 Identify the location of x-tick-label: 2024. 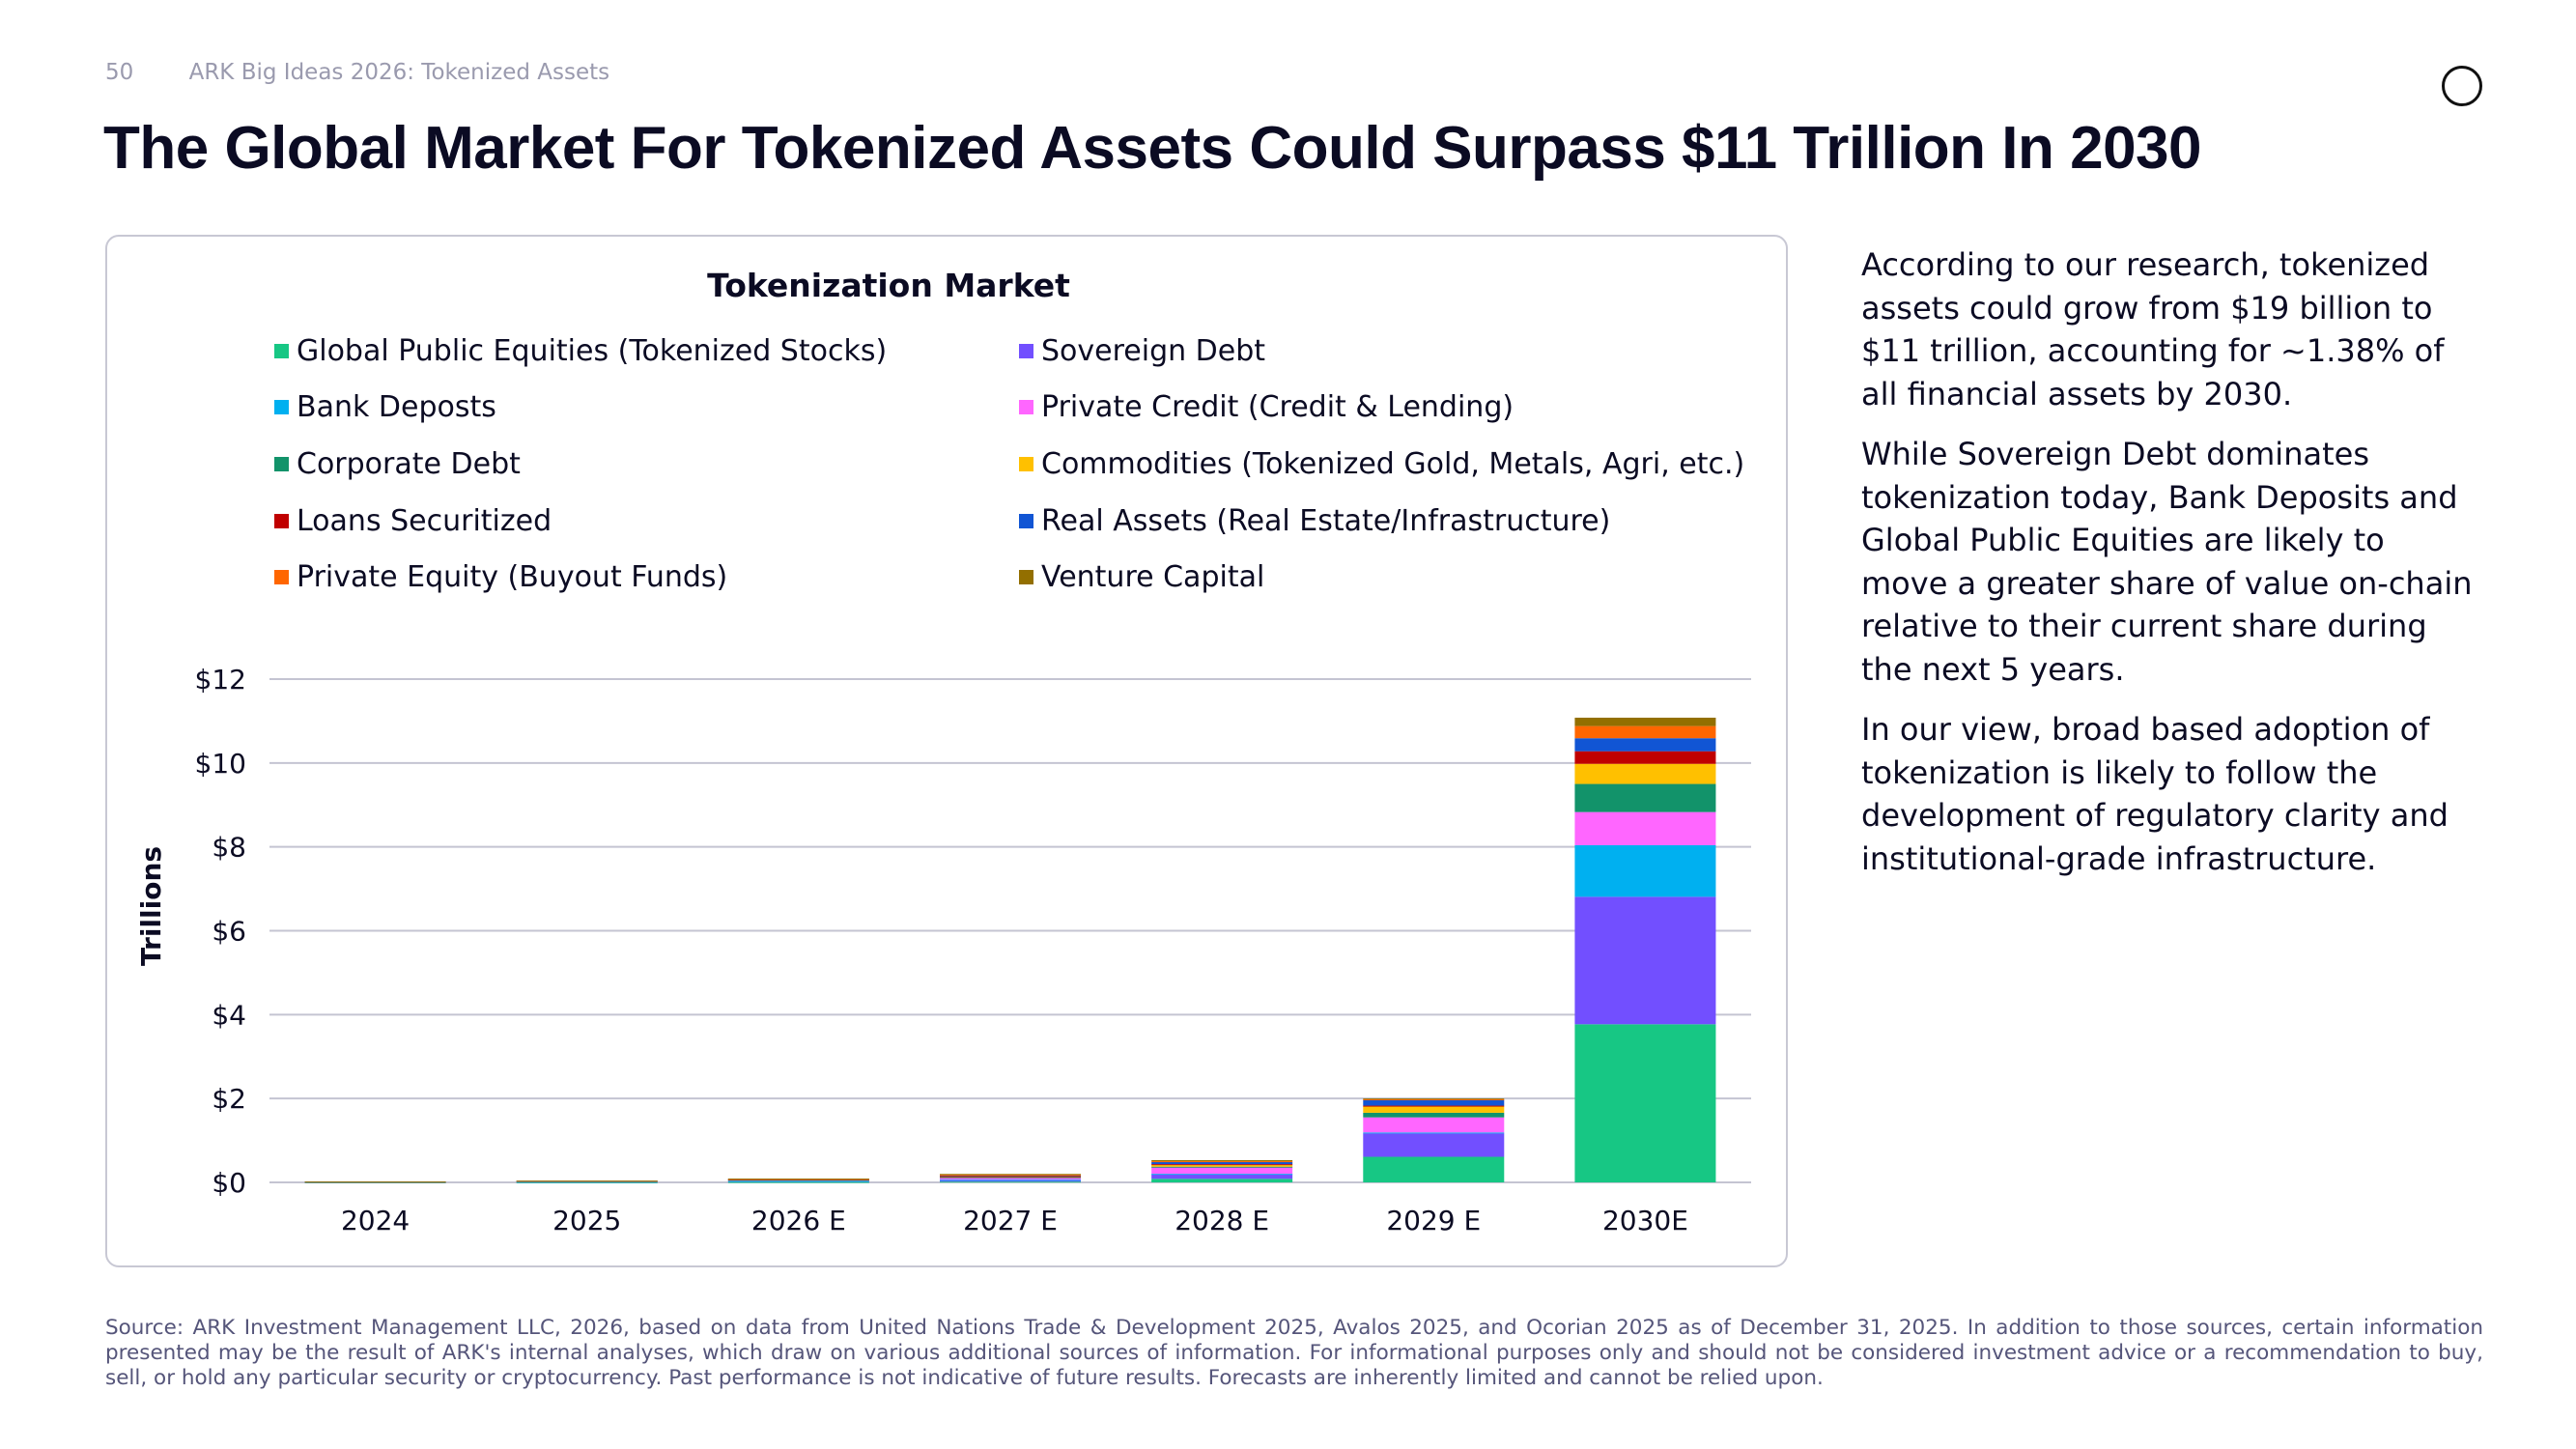
(375, 1220).